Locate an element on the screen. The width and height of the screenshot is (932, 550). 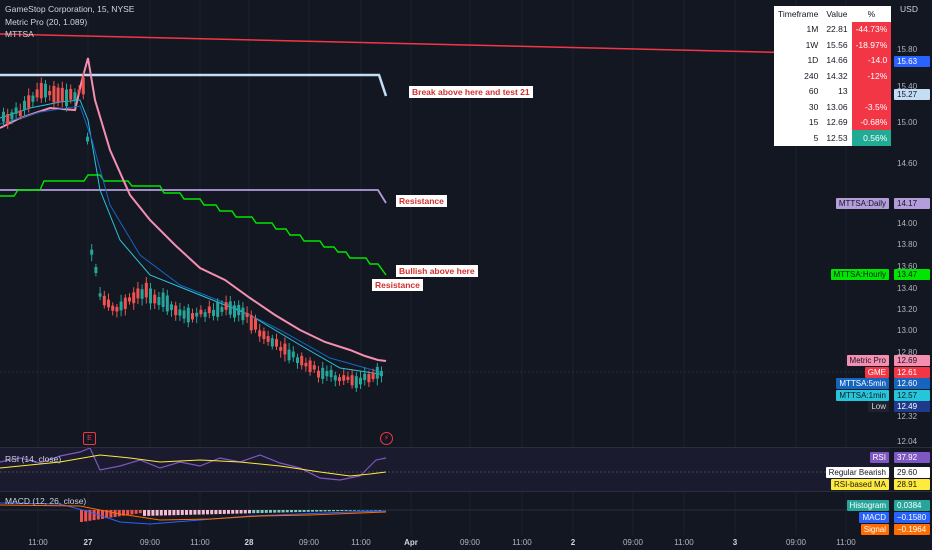
price-axis-label: 15.00 is located at coordinates (907, 122).